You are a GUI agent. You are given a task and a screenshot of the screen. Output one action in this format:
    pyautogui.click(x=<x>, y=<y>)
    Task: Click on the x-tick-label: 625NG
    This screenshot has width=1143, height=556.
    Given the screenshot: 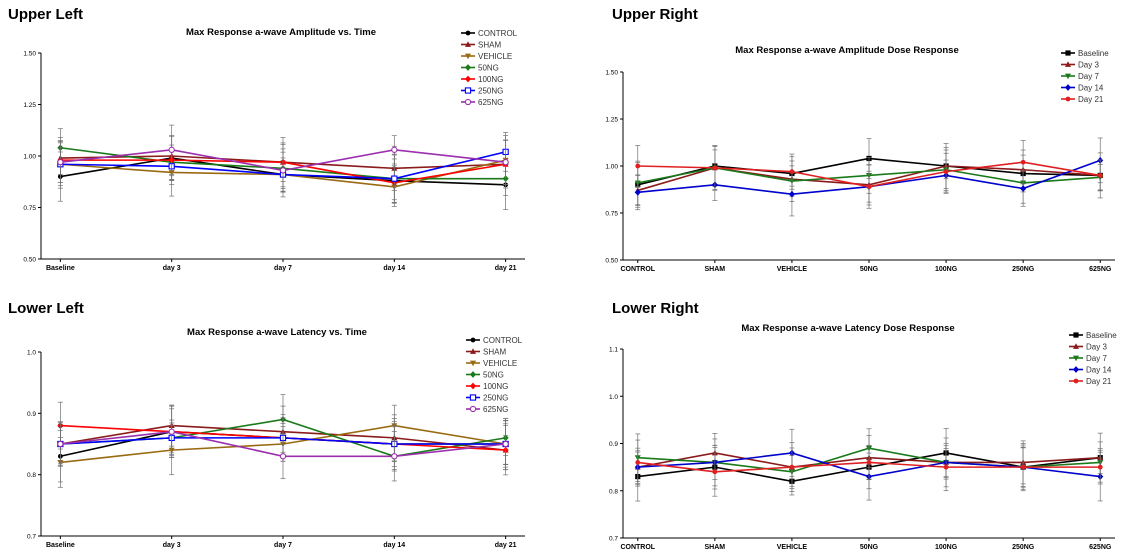 What is the action you would take?
    pyautogui.click(x=1100, y=547)
    